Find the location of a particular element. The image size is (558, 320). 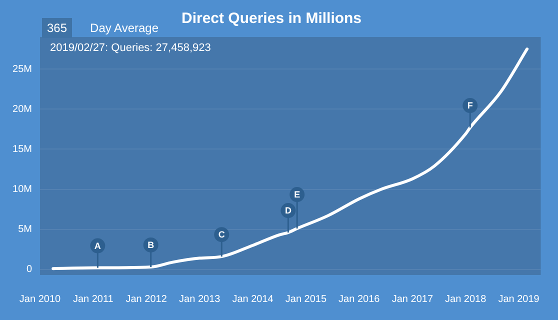

y-tick-label: 10M is located at coordinates (22, 190).